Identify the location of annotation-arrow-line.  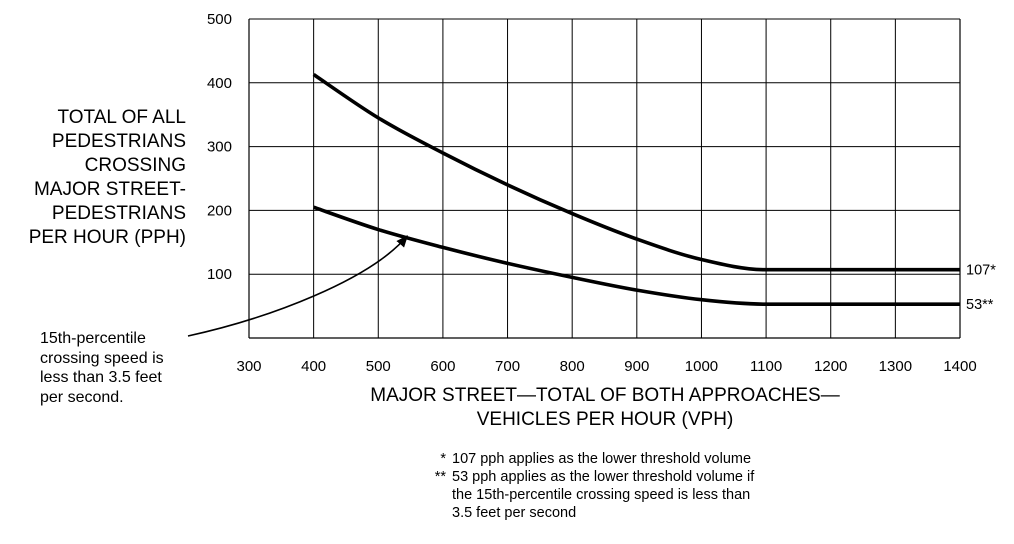
(298, 286).